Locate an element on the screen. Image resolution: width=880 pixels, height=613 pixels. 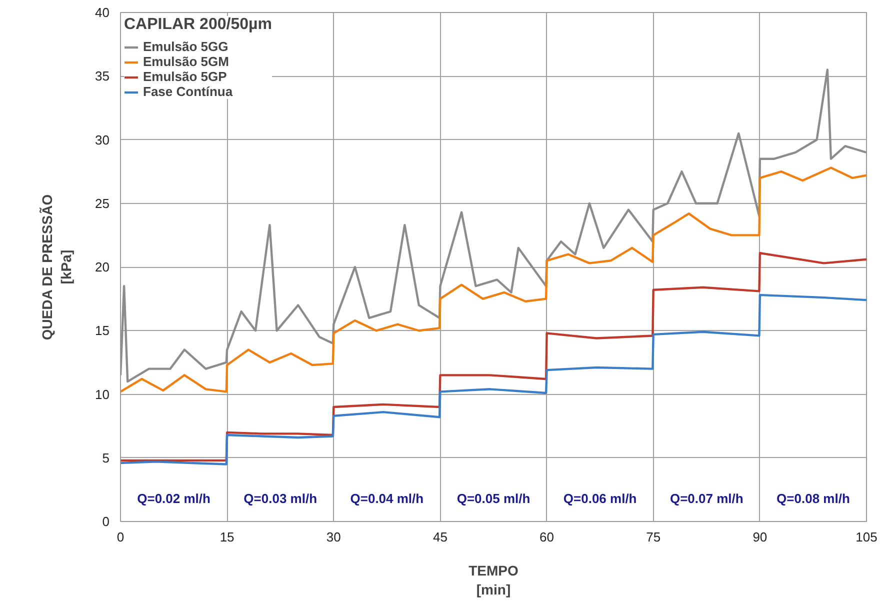
y-tick-label: 10 is located at coordinates (102, 394).